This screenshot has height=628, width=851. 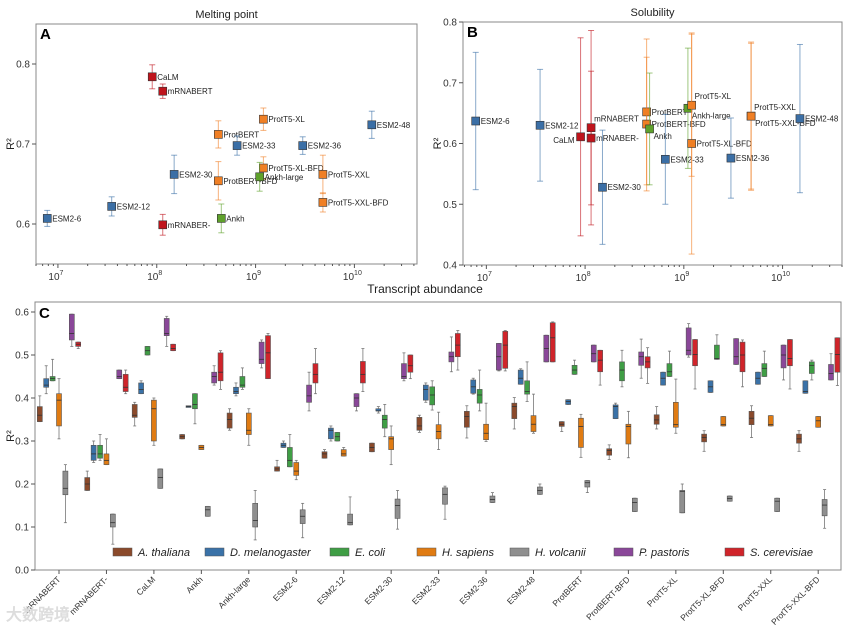 I want to click on point-label: Ankh-large, so click(x=284, y=177).